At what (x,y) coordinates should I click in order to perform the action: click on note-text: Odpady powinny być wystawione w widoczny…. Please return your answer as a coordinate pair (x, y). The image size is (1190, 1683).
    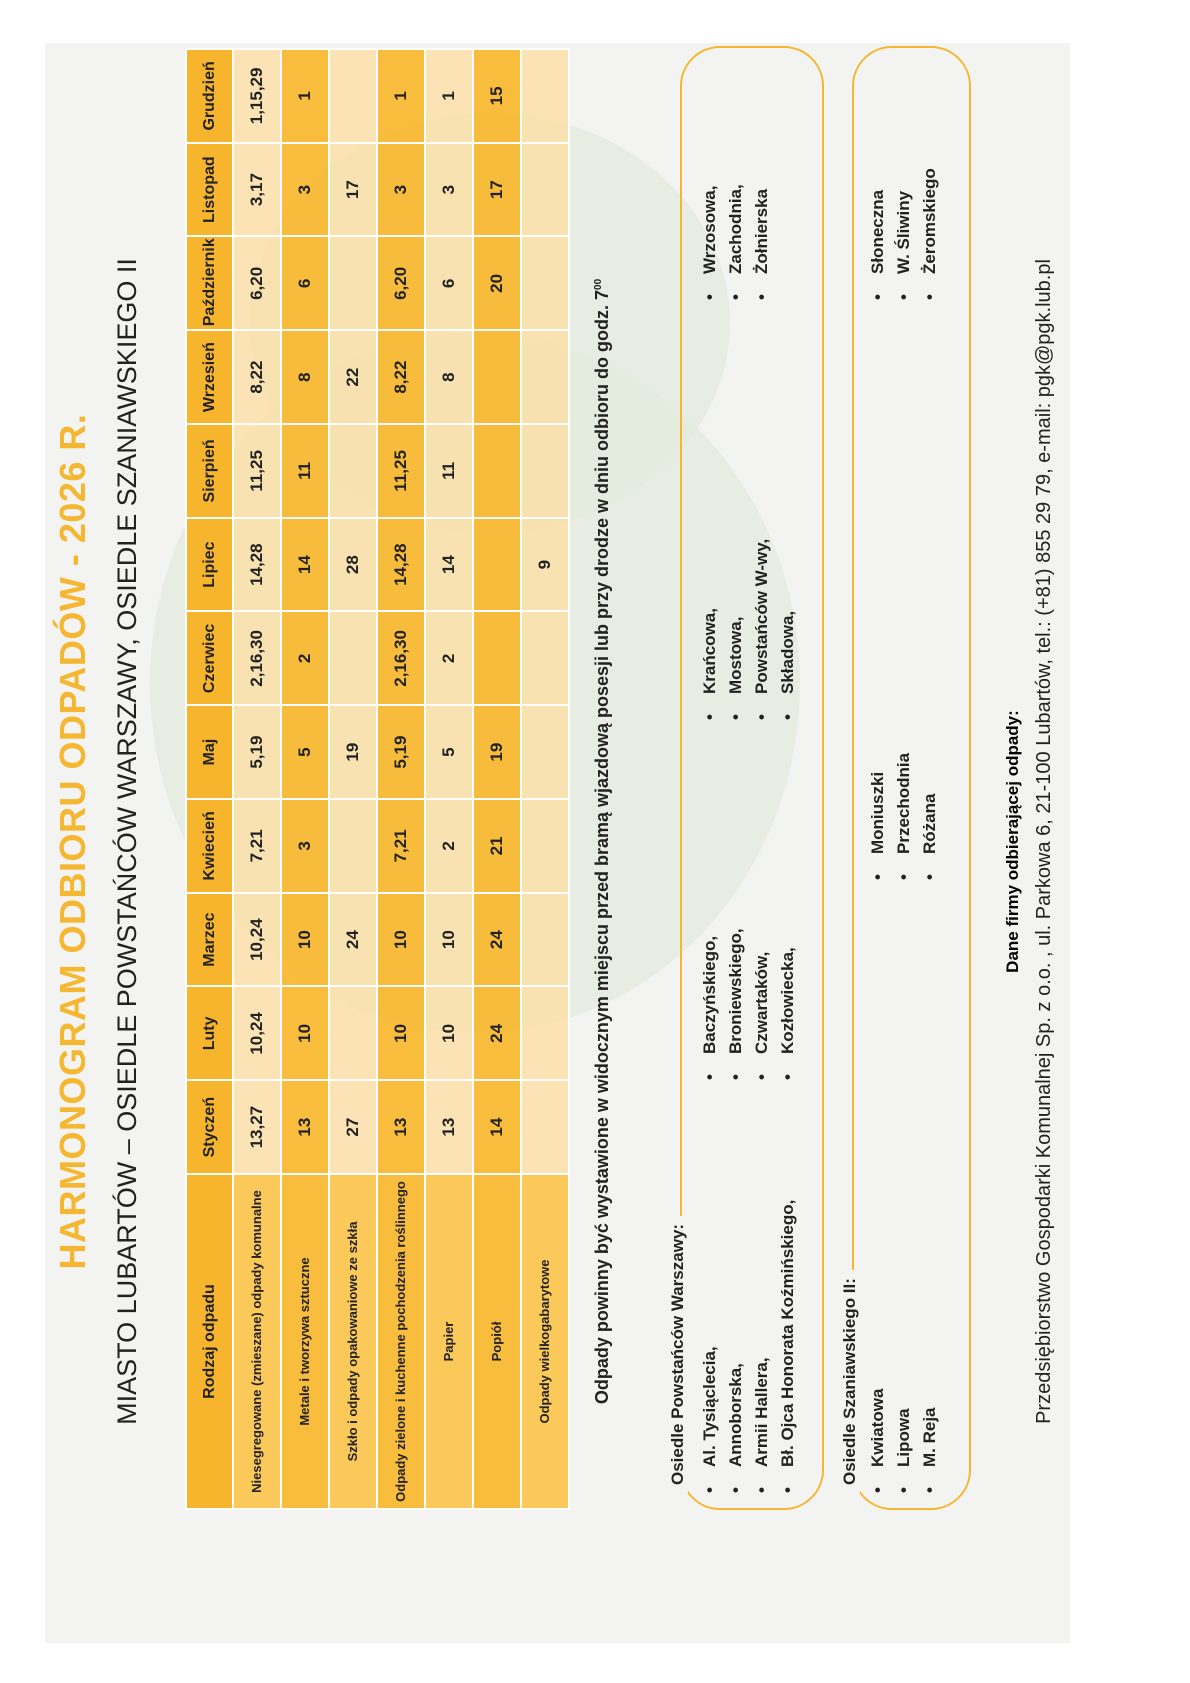
    Looking at the image, I should click on (602, 847).